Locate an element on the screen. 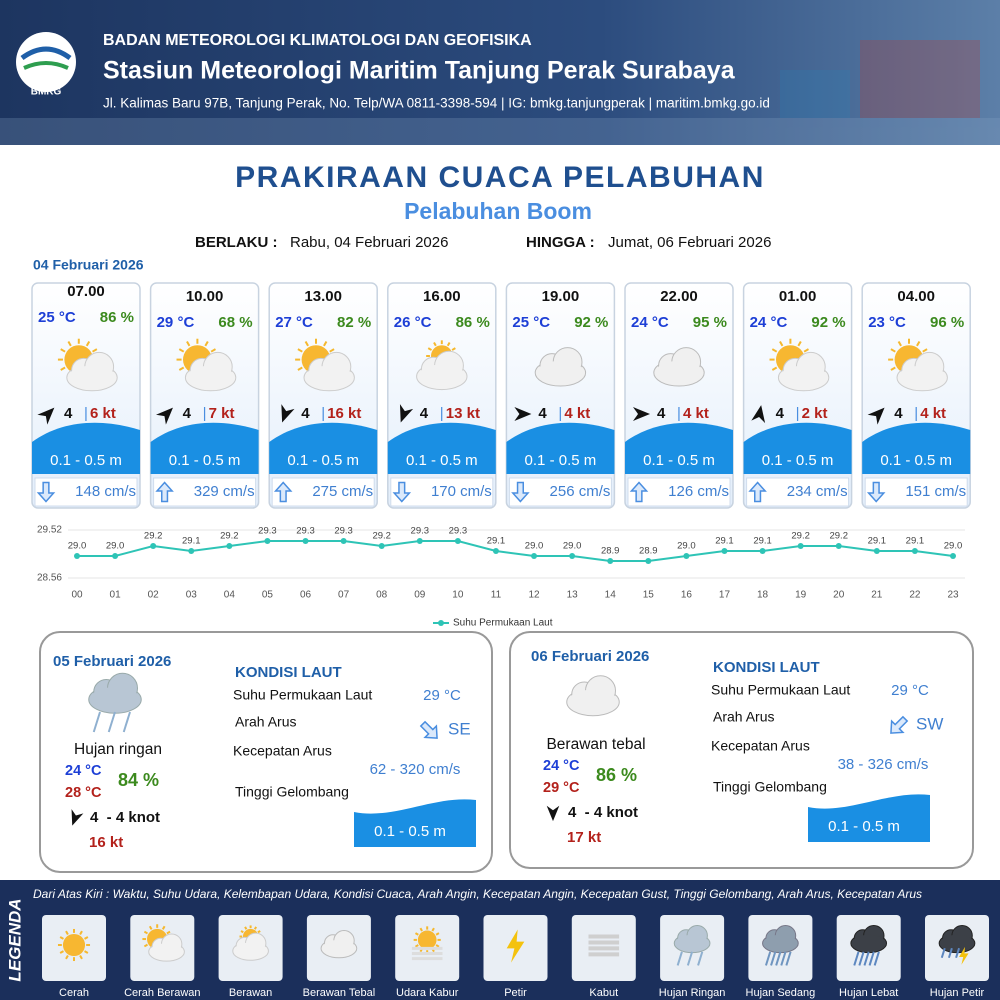  legend-item-label: Kabut is located at coordinates (603, 993).